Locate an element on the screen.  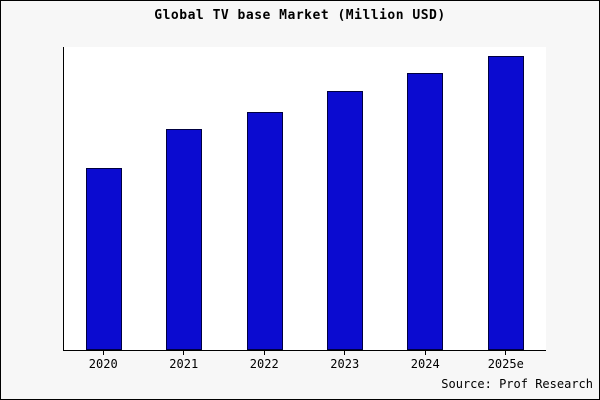
bar-2020 is located at coordinates (104, 258).